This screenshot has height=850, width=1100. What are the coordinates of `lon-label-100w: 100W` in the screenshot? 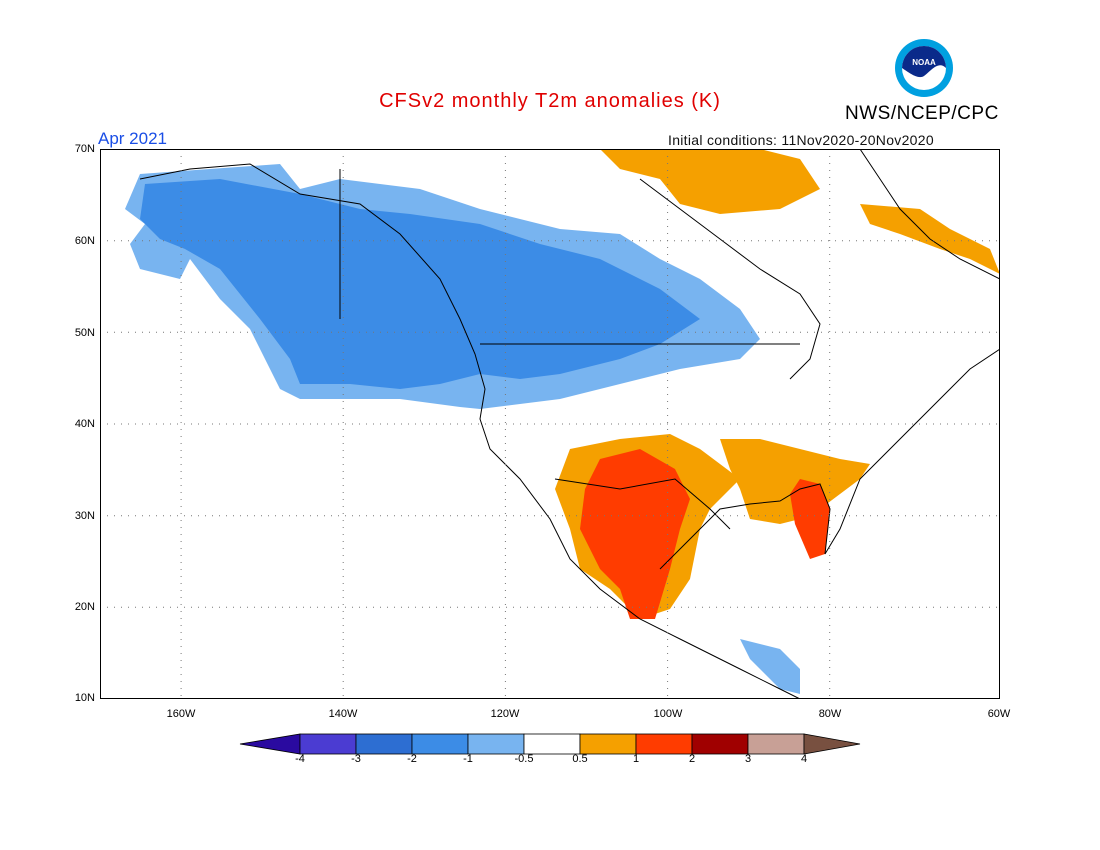 It's located at (668, 714).